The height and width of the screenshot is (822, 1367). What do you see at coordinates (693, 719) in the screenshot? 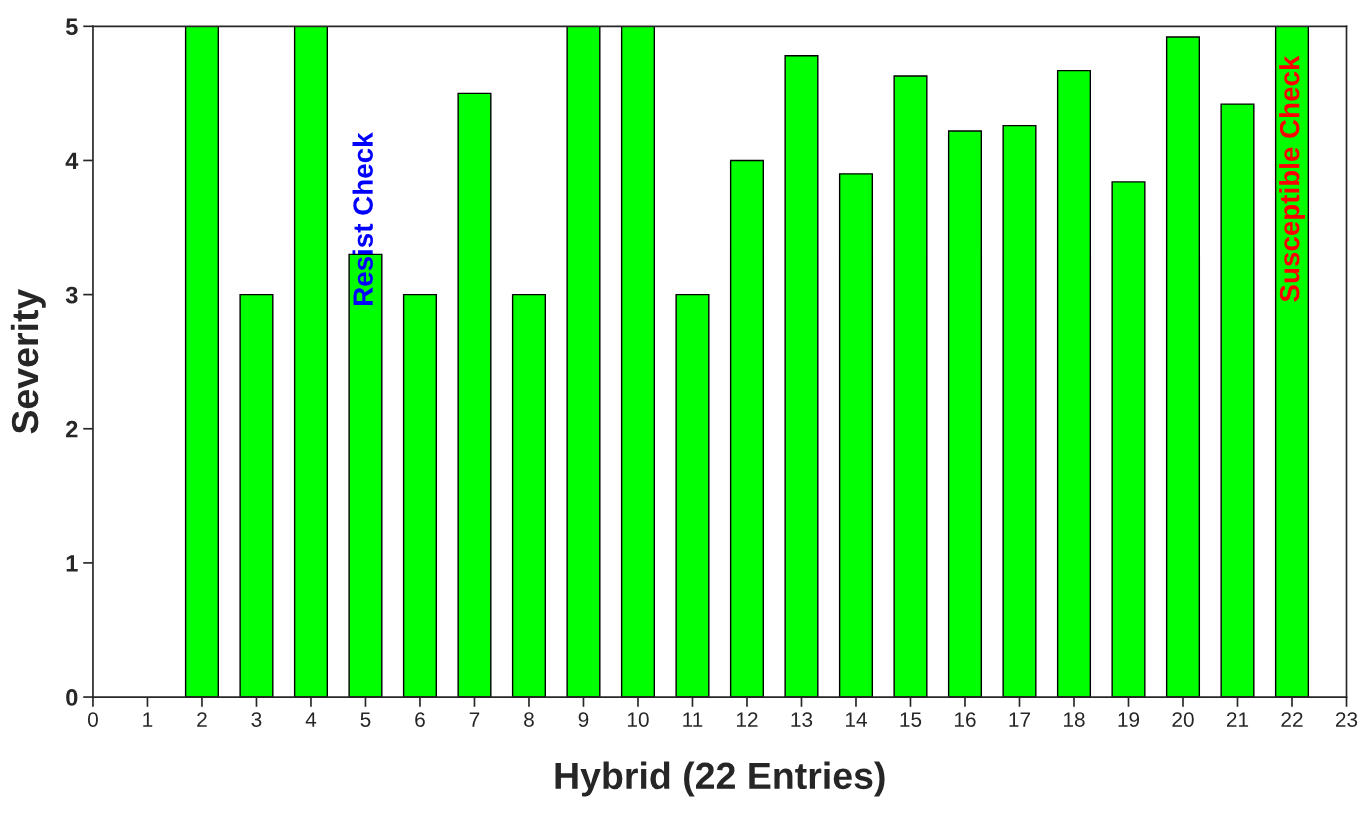
I see `x-tick-label: 11` at bounding box center [693, 719].